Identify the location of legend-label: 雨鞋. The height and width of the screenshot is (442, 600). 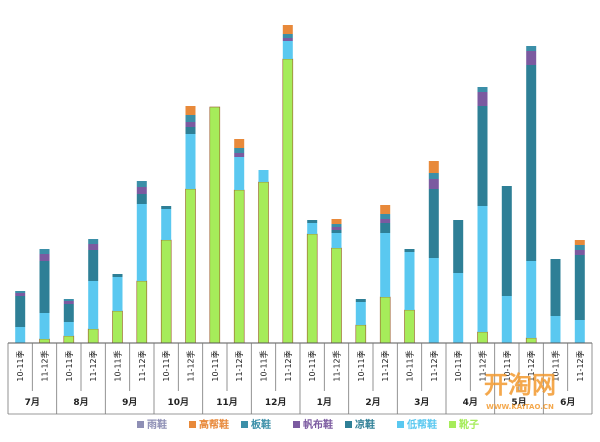
(157, 424).